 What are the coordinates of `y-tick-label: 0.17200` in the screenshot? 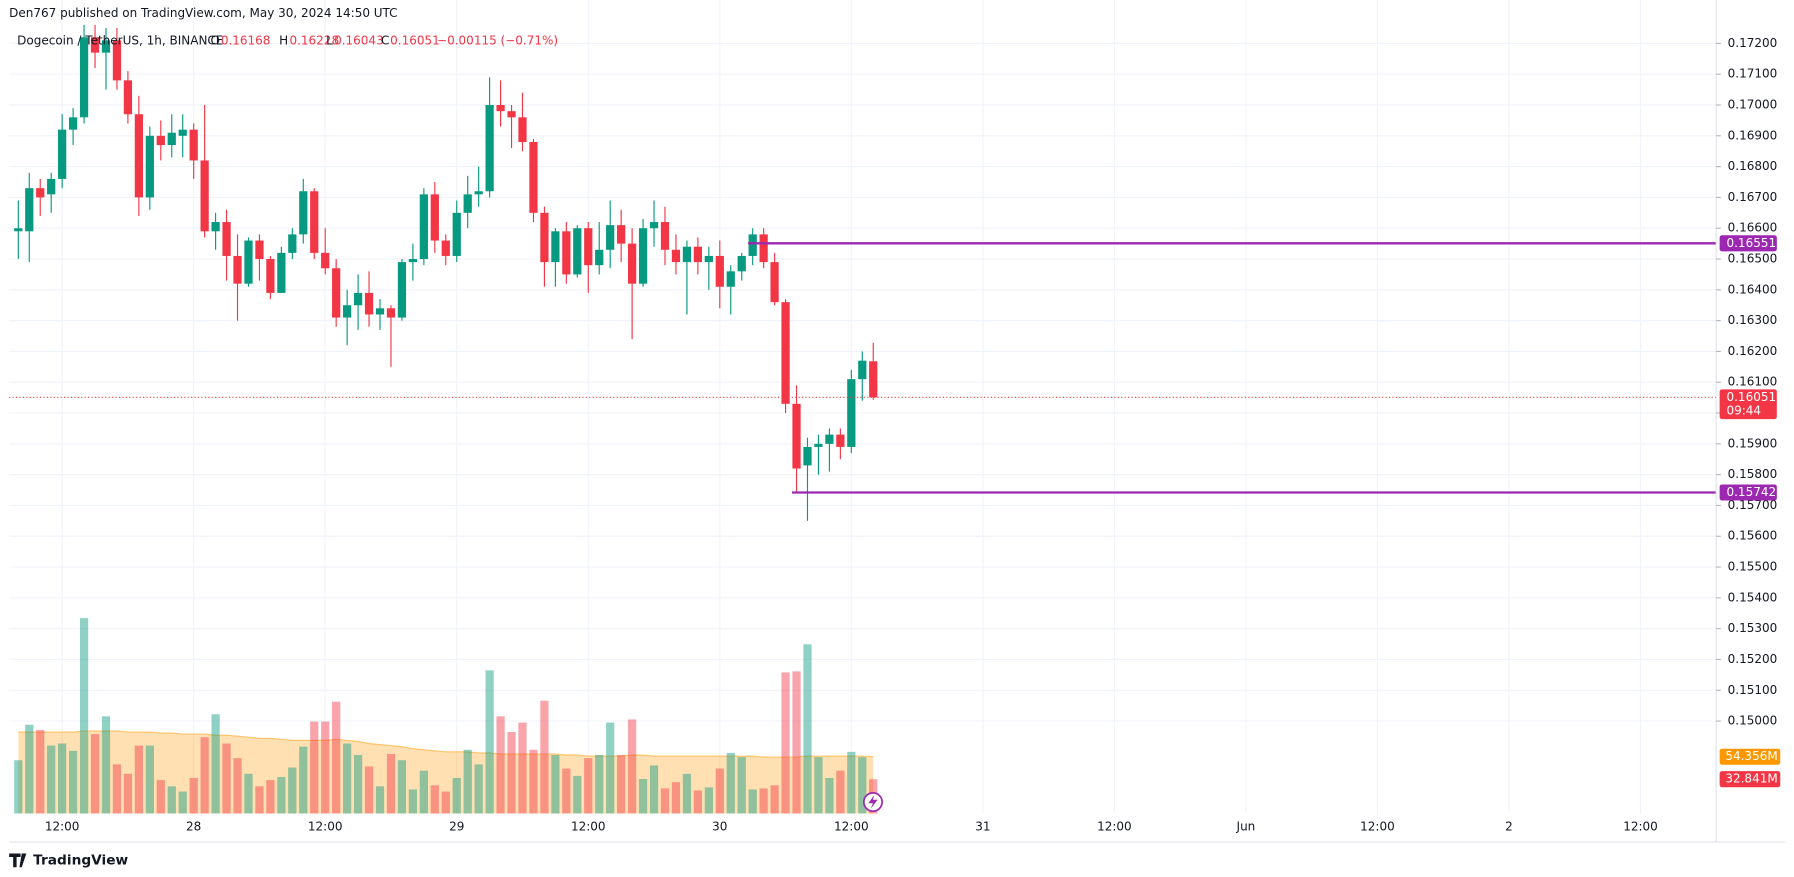 It's located at (1753, 43).